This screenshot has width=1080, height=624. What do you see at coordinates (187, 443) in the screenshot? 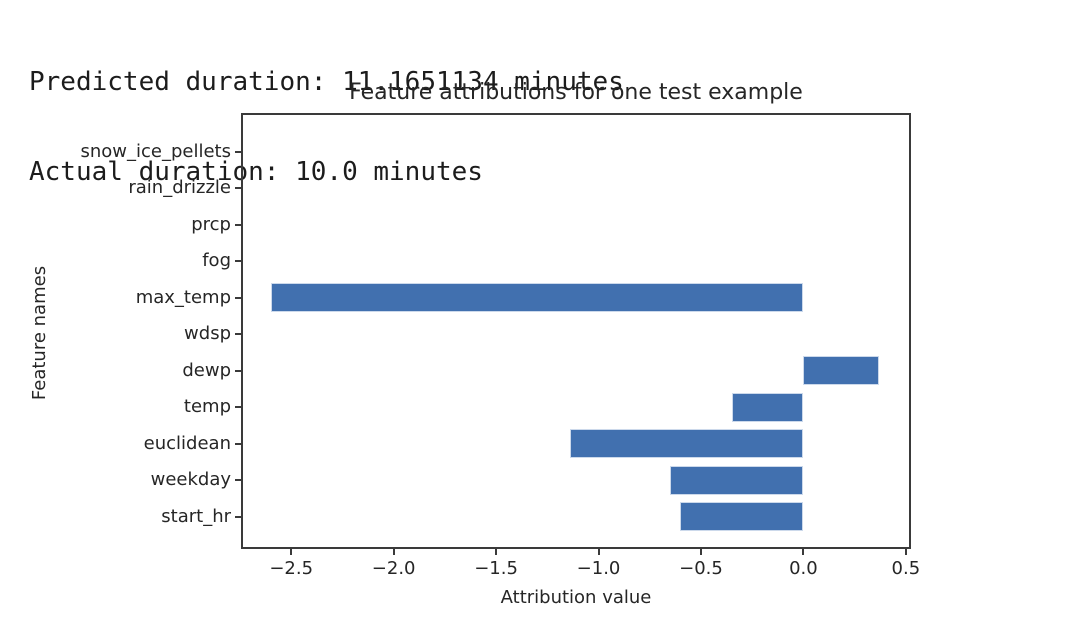
I see `y-tick-label-euclidean: euclidean` at bounding box center [187, 443].